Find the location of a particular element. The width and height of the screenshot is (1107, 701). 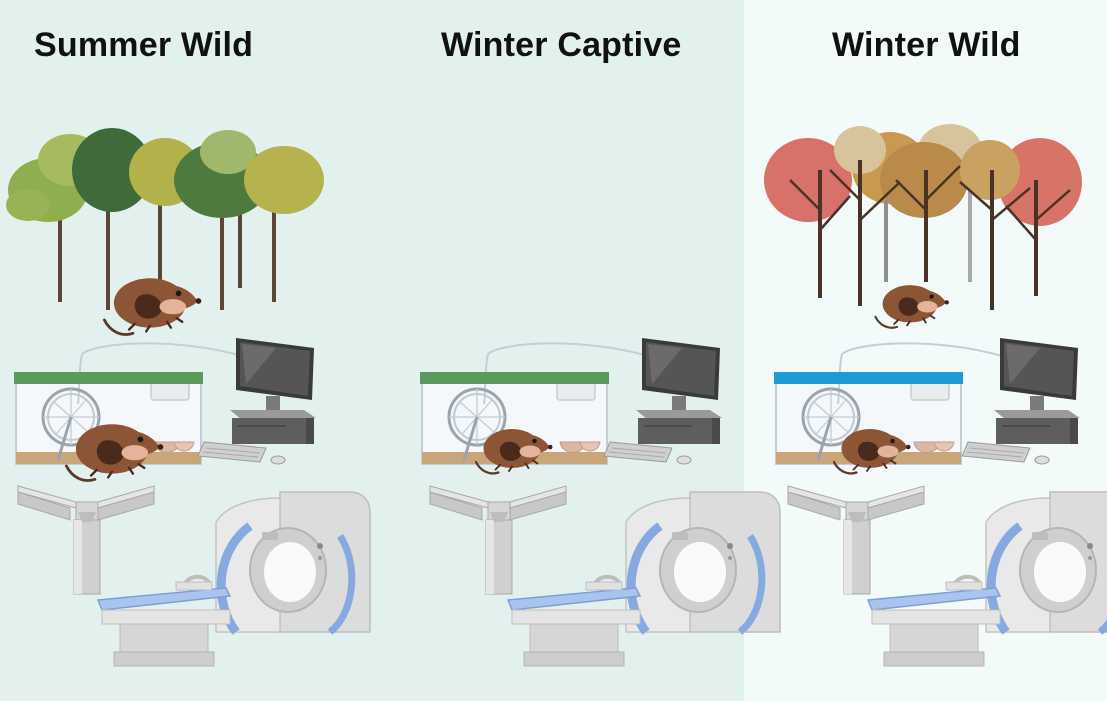

summer-forest is located at coordinates (165, 232).